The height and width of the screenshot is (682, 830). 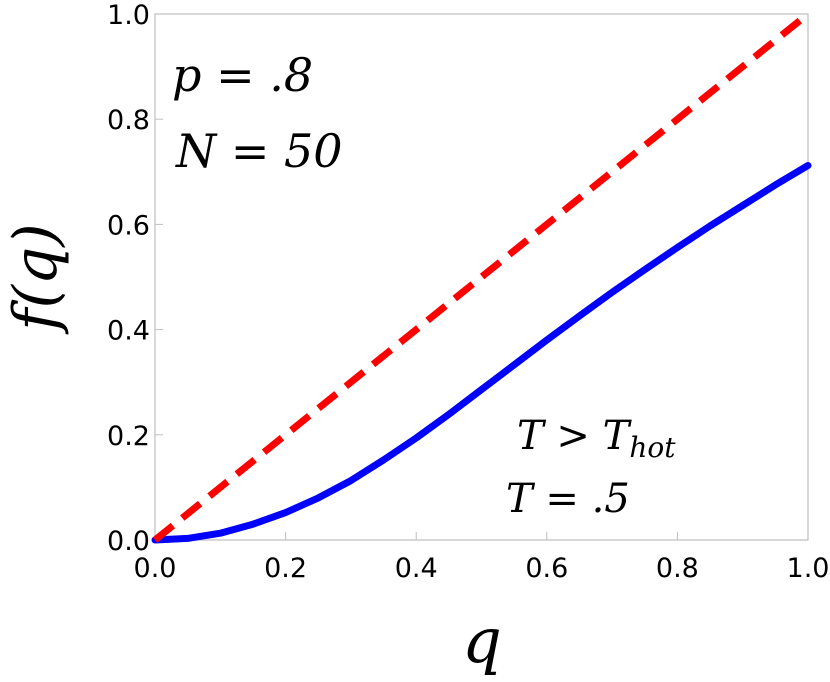 What do you see at coordinates (128, 436) in the screenshot?
I see `y-tick-label: 0.2` at bounding box center [128, 436].